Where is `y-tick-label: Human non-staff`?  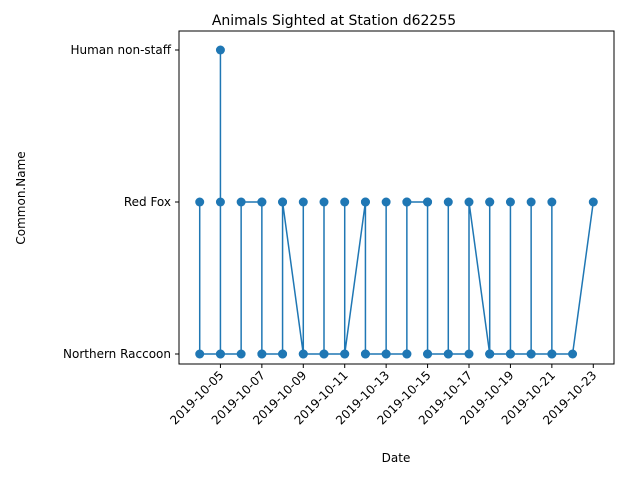
y-tick-label: Human non-staff is located at coordinates (120, 50).